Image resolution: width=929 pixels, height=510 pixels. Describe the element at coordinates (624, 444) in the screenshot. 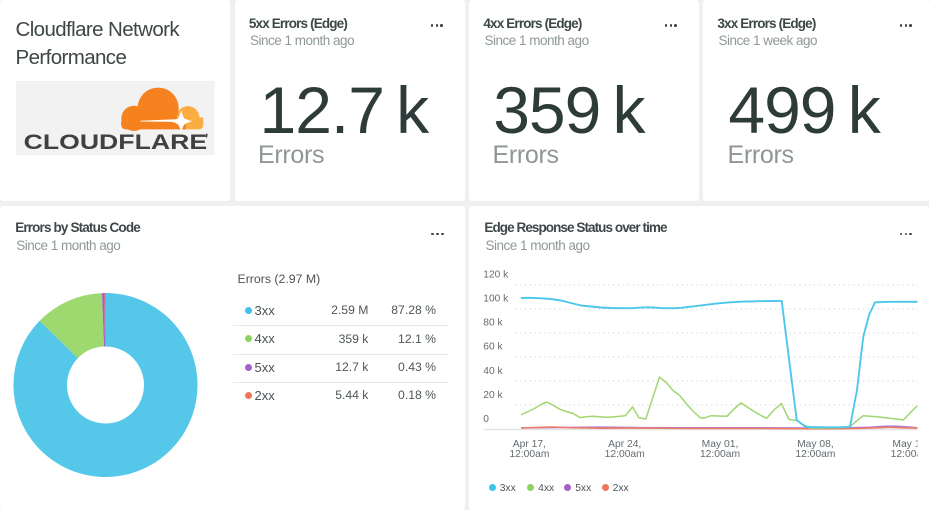

I see `svg-text: Apr 24,` at that location.